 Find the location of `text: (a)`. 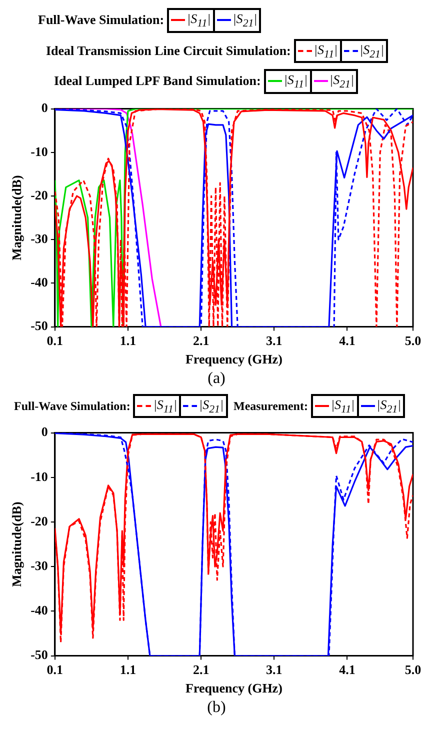

text: (a) is located at coordinates (216, 379).